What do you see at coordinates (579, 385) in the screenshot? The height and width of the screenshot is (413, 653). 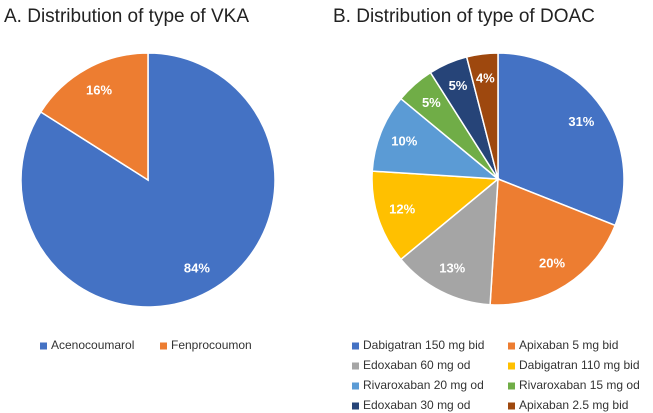 I see `legend-label: Rivaroxaban 15 mg od` at bounding box center [579, 385].